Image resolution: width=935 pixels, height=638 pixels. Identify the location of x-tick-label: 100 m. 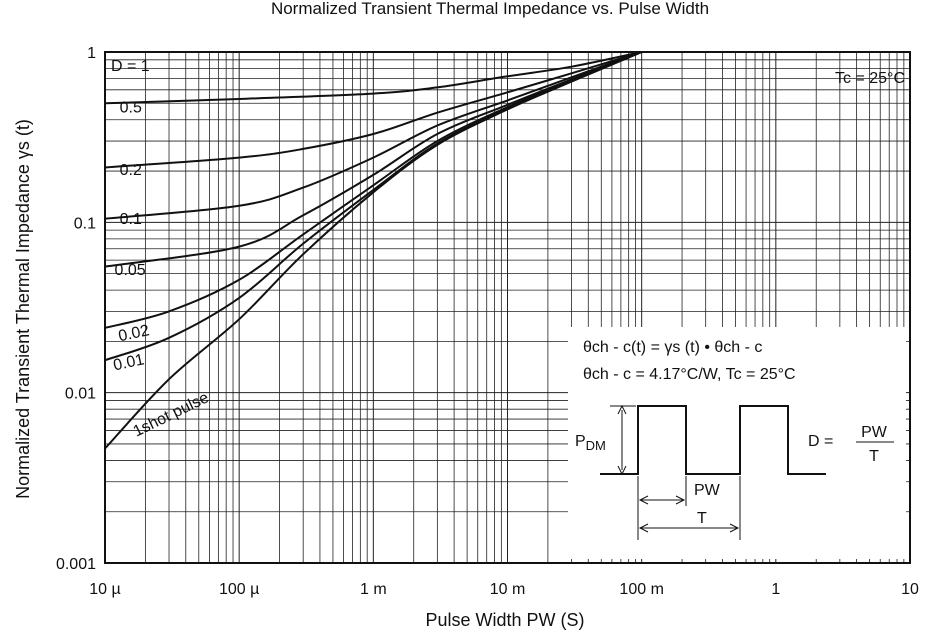
(641, 589).